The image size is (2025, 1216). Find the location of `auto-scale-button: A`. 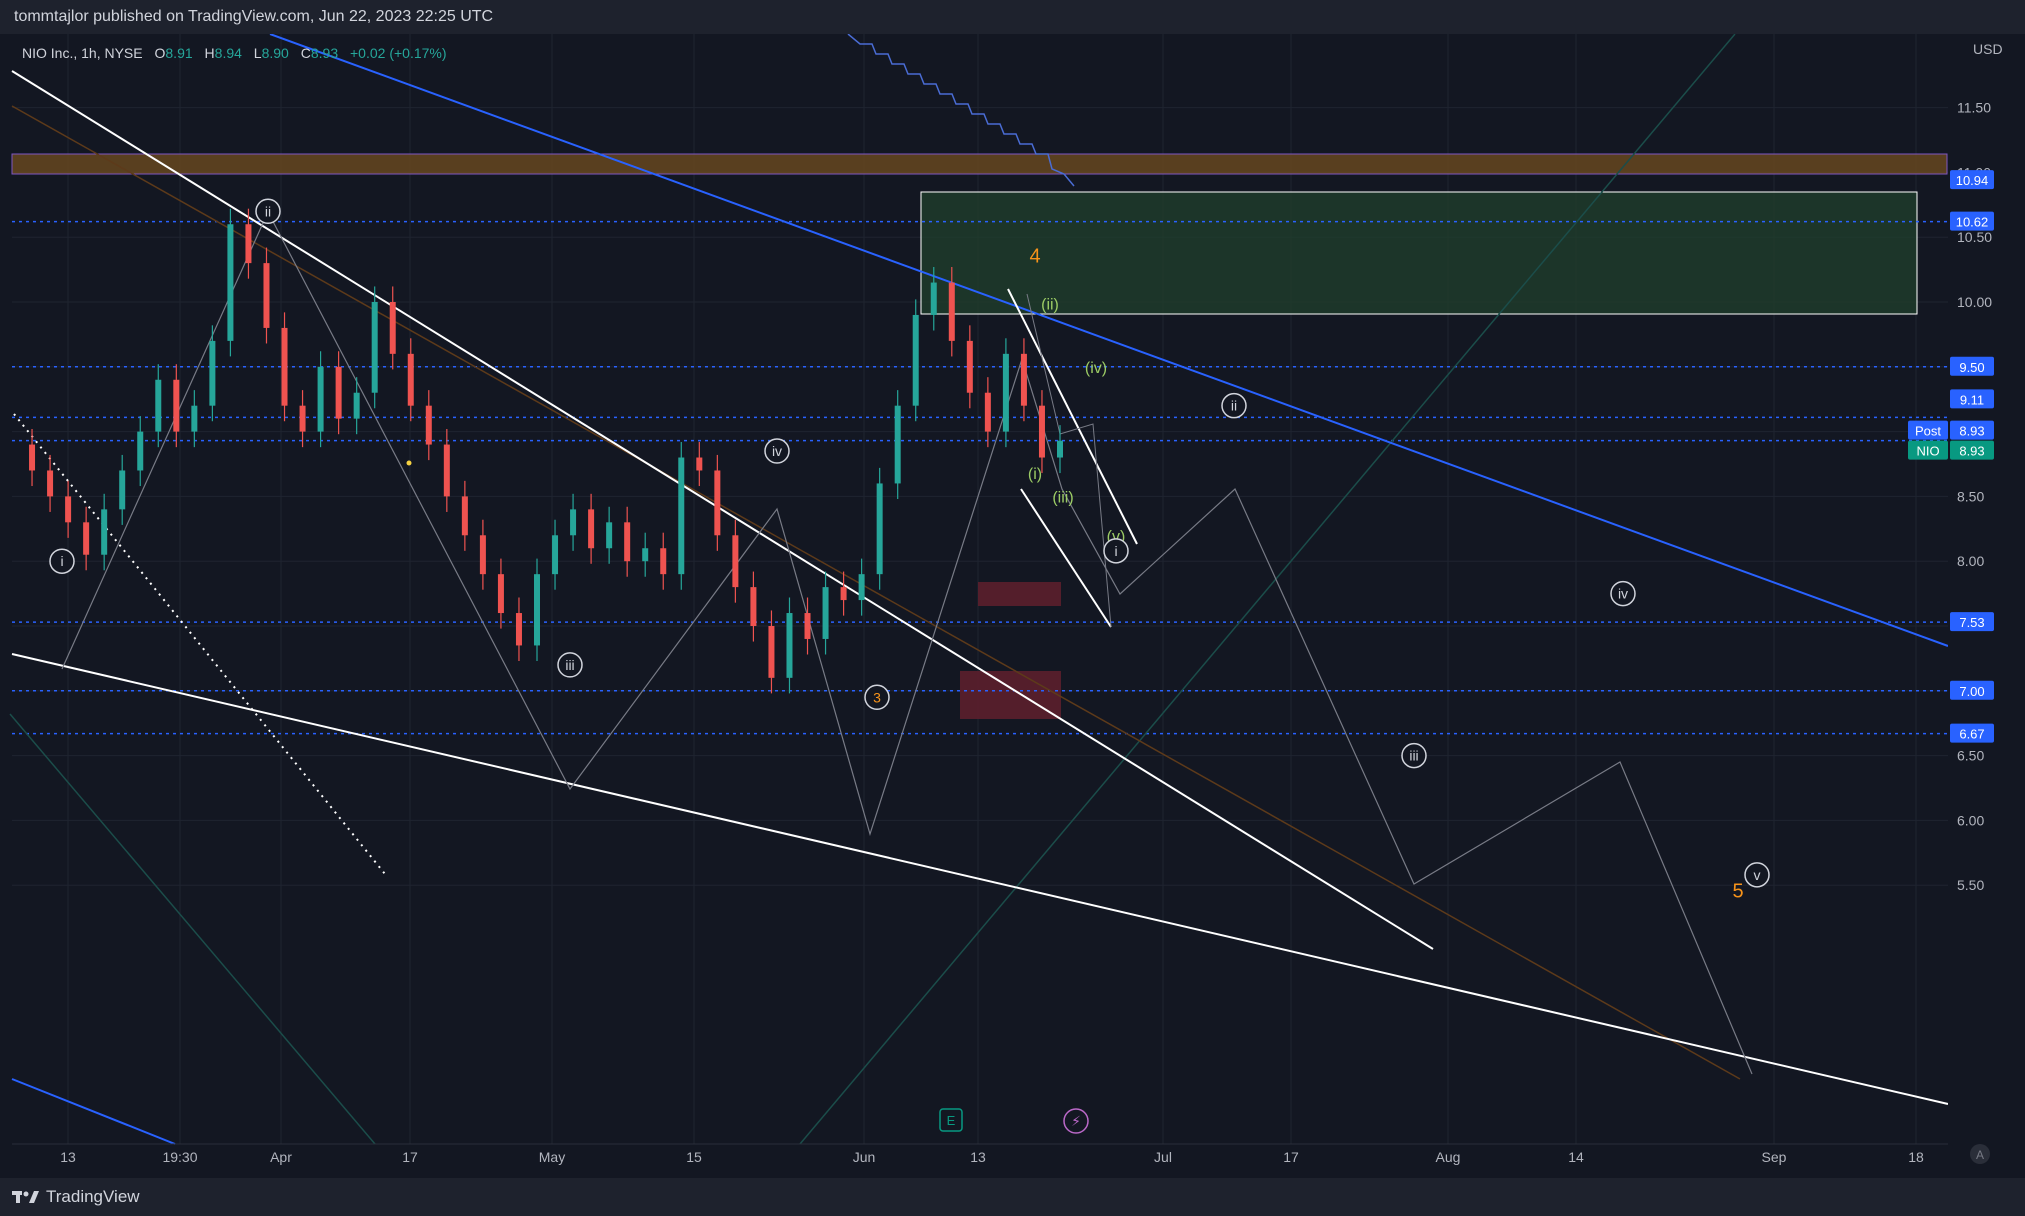

auto-scale-button: A is located at coordinates (1980, 1154).